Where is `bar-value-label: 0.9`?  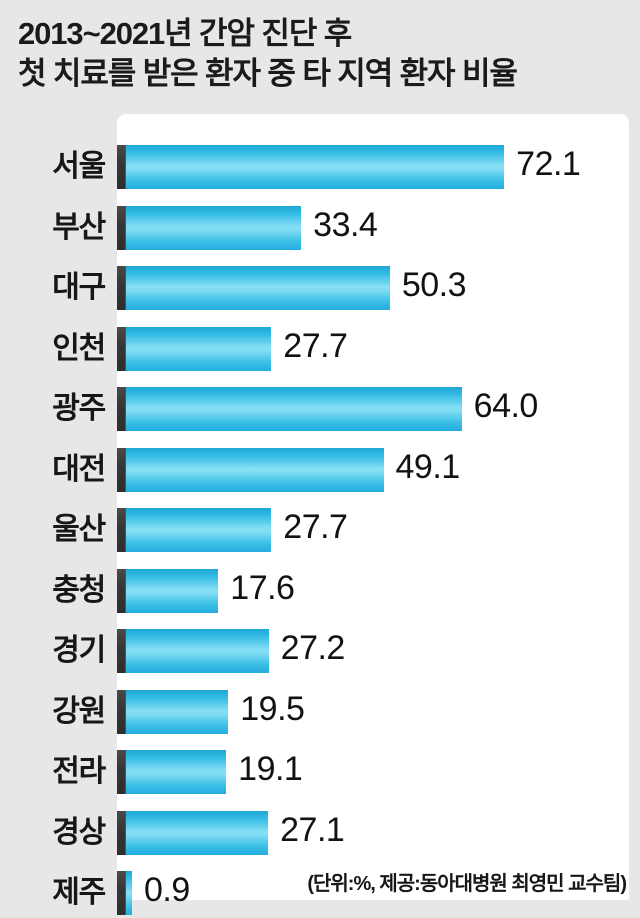 bar-value-label: 0.9 is located at coordinates (167, 890).